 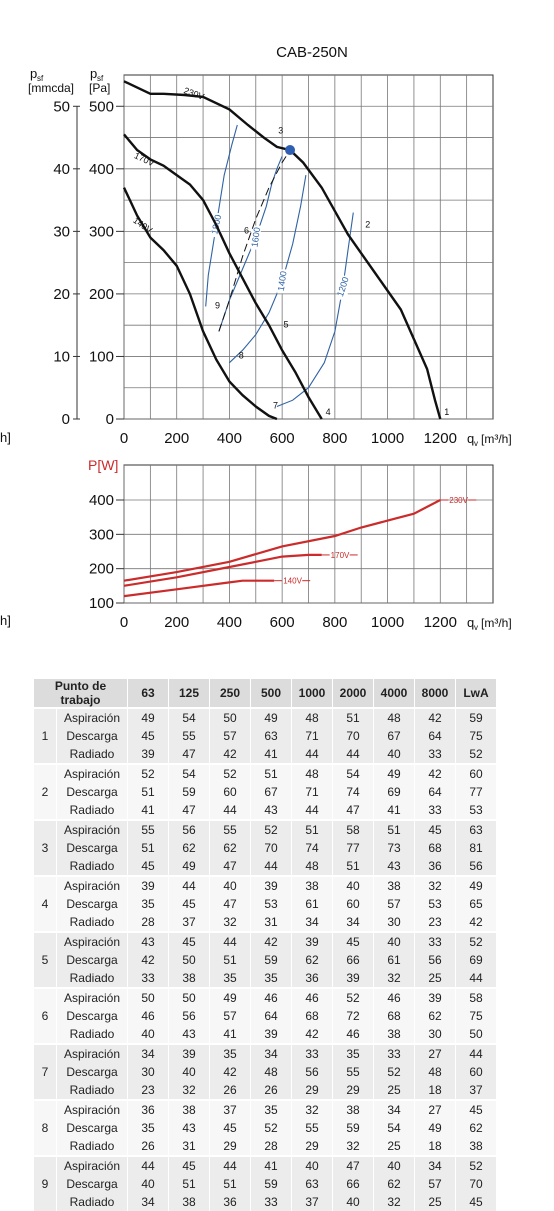 I want to click on operating-point-label: 1, so click(x=446, y=412).